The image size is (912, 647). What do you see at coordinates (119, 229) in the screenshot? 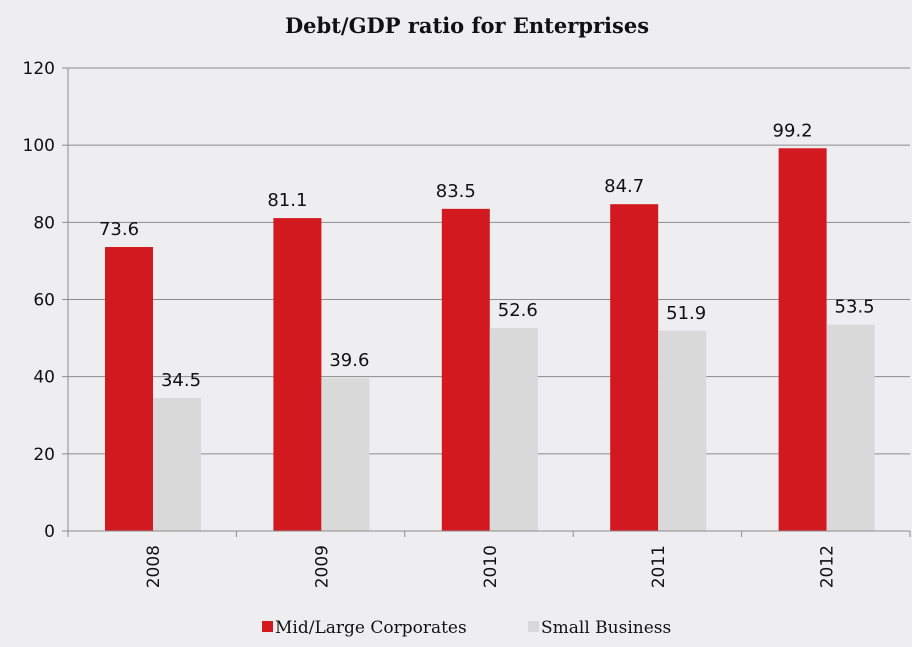
I see `data-label: 73.6` at bounding box center [119, 229].